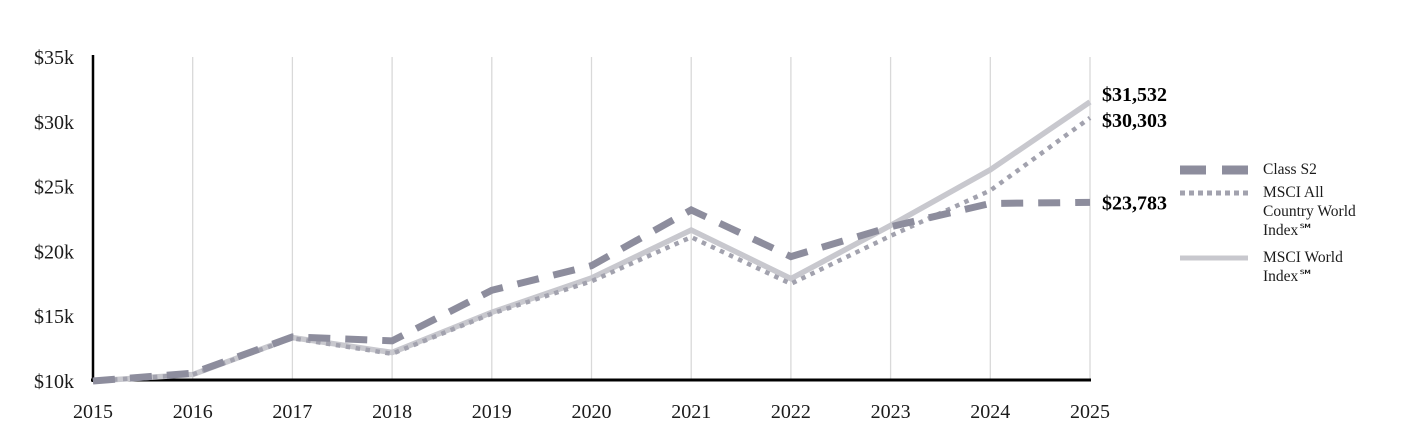  Describe the element at coordinates (1214, 258) in the screenshot. I see `solid-line-icon` at that location.